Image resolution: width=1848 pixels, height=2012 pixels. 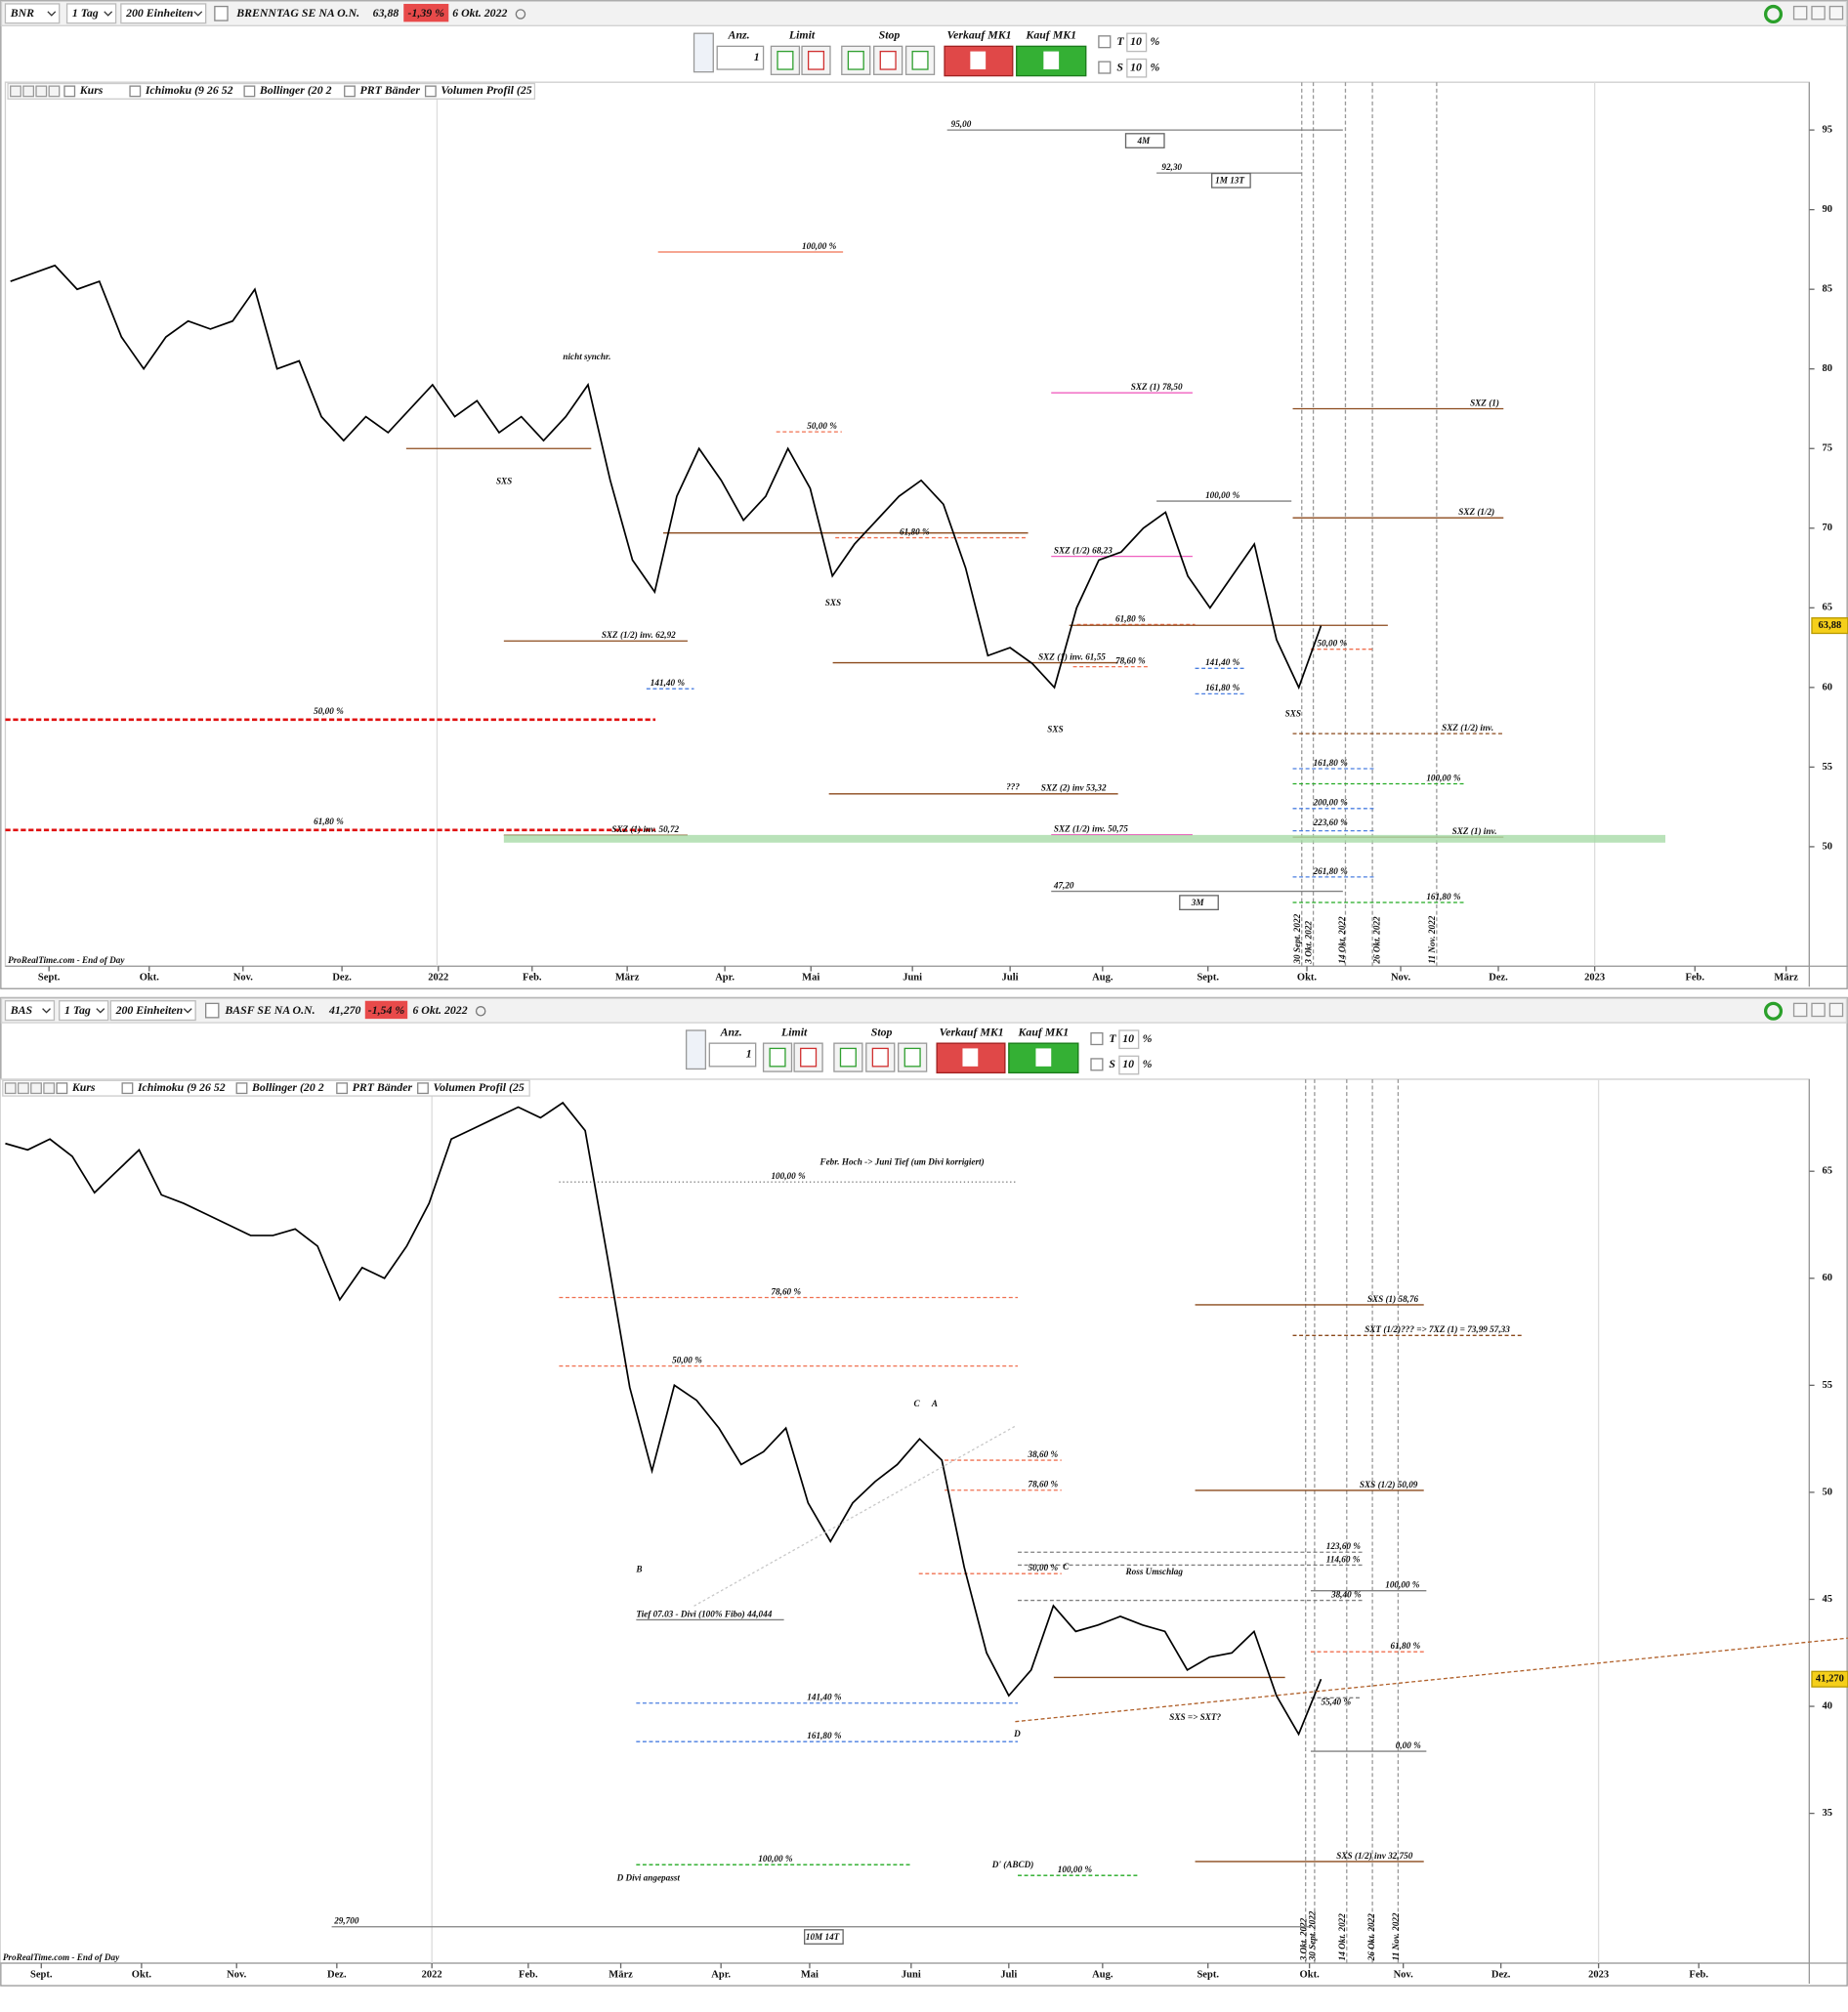 I want to click on qty-label: Anz., so click(x=731, y=1032).